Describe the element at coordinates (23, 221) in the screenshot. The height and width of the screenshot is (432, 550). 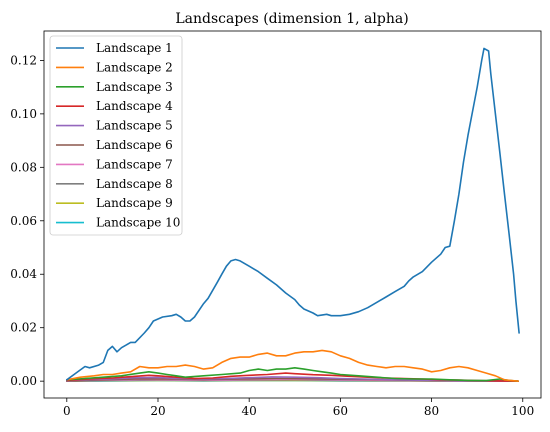
I see `y-tick-label: 0.06` at that location.